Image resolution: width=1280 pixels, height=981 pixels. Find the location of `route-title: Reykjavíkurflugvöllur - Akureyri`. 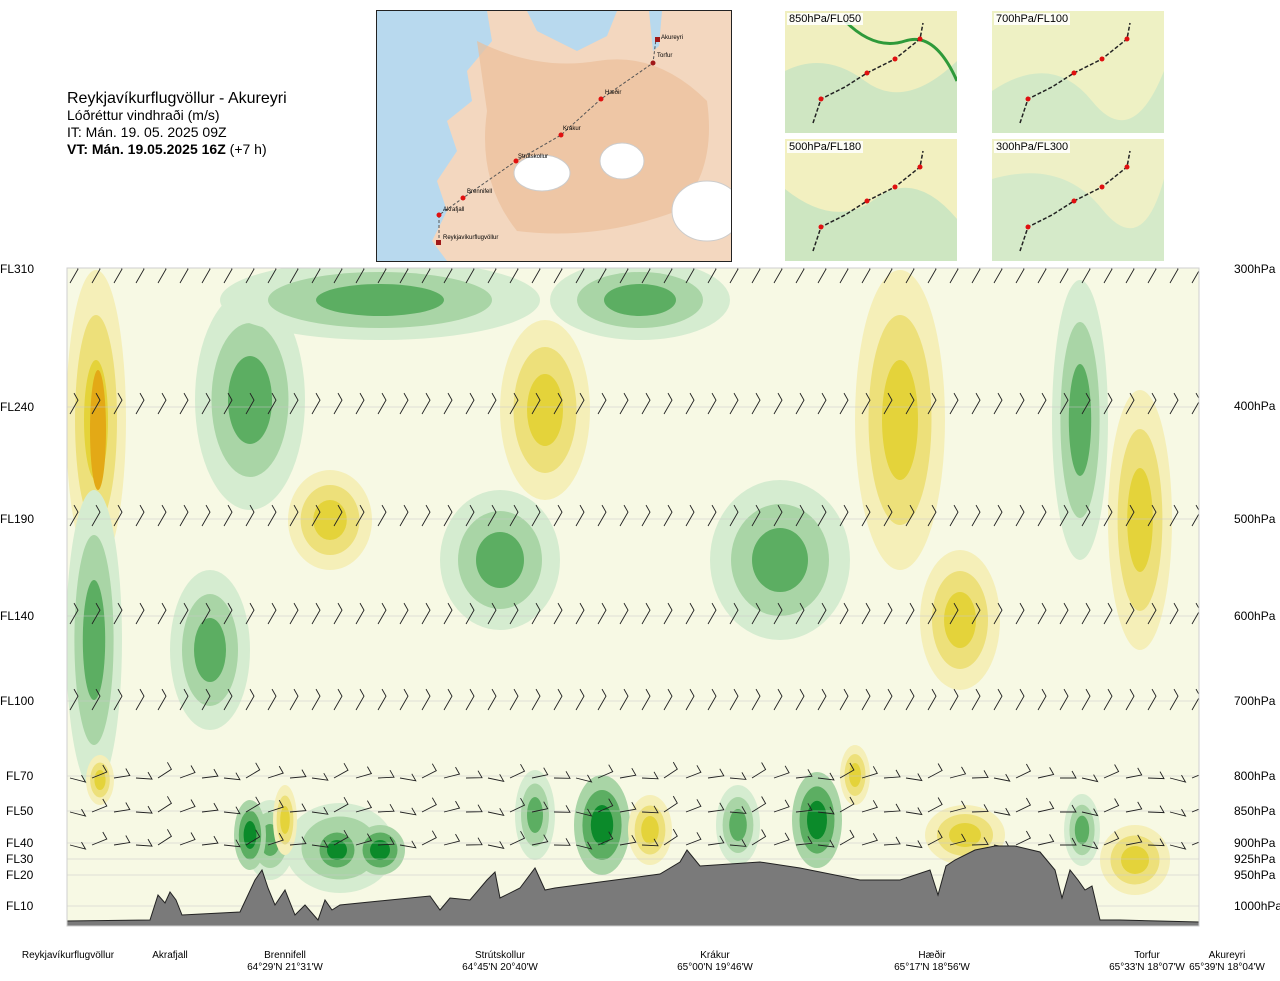

route-title: Reykjavíkurflugvöllur - Akureyri is located at coordinates (177, 98).